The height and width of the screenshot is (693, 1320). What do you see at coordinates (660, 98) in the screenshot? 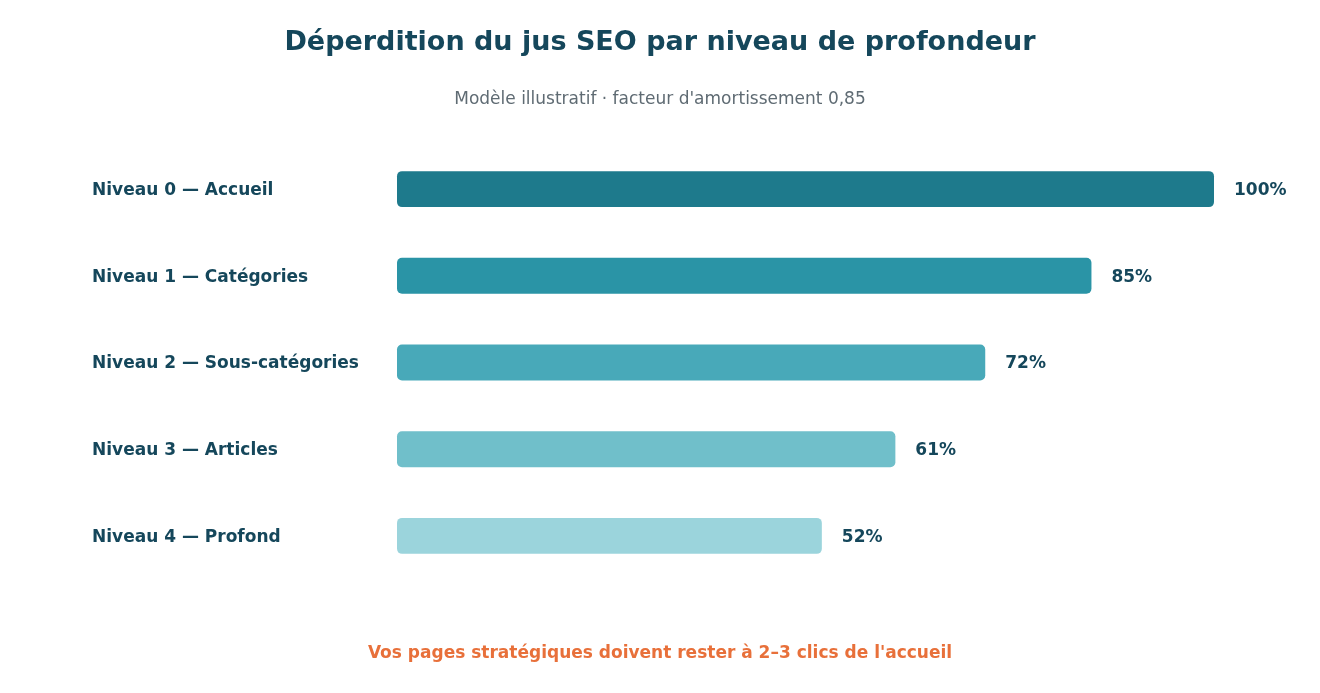
I see `chart-subtitle: Modèle illustratif · facteur d'amortissement 0,85` at bounding box center [660, 98].